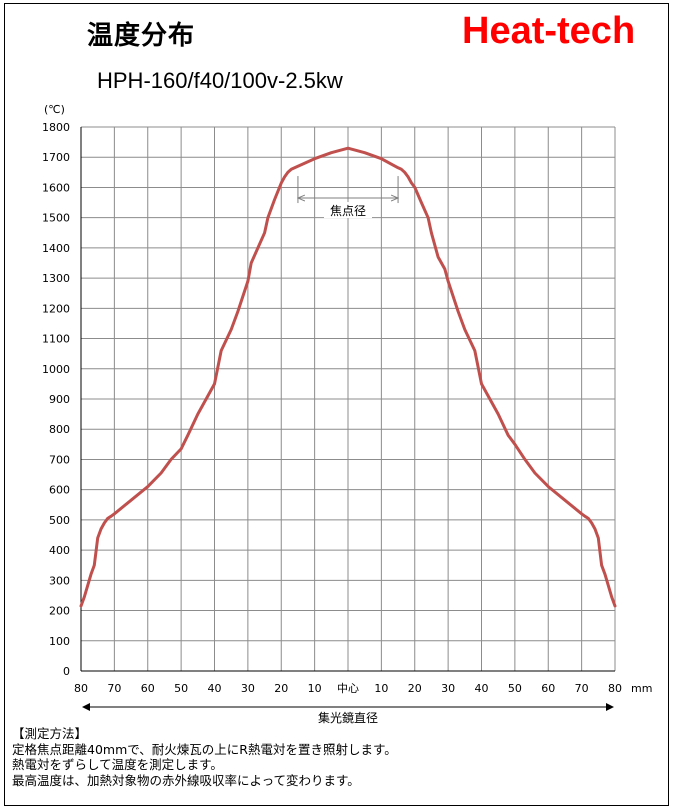 This screenshot has width=673, height=809. Describe the element at coordinates (204, 749) in the screenshot. I see `notes-line-1: 定格焦点距離40mmで、耐火煉瓦の上にR熱電対を置き照射します。` at that location.